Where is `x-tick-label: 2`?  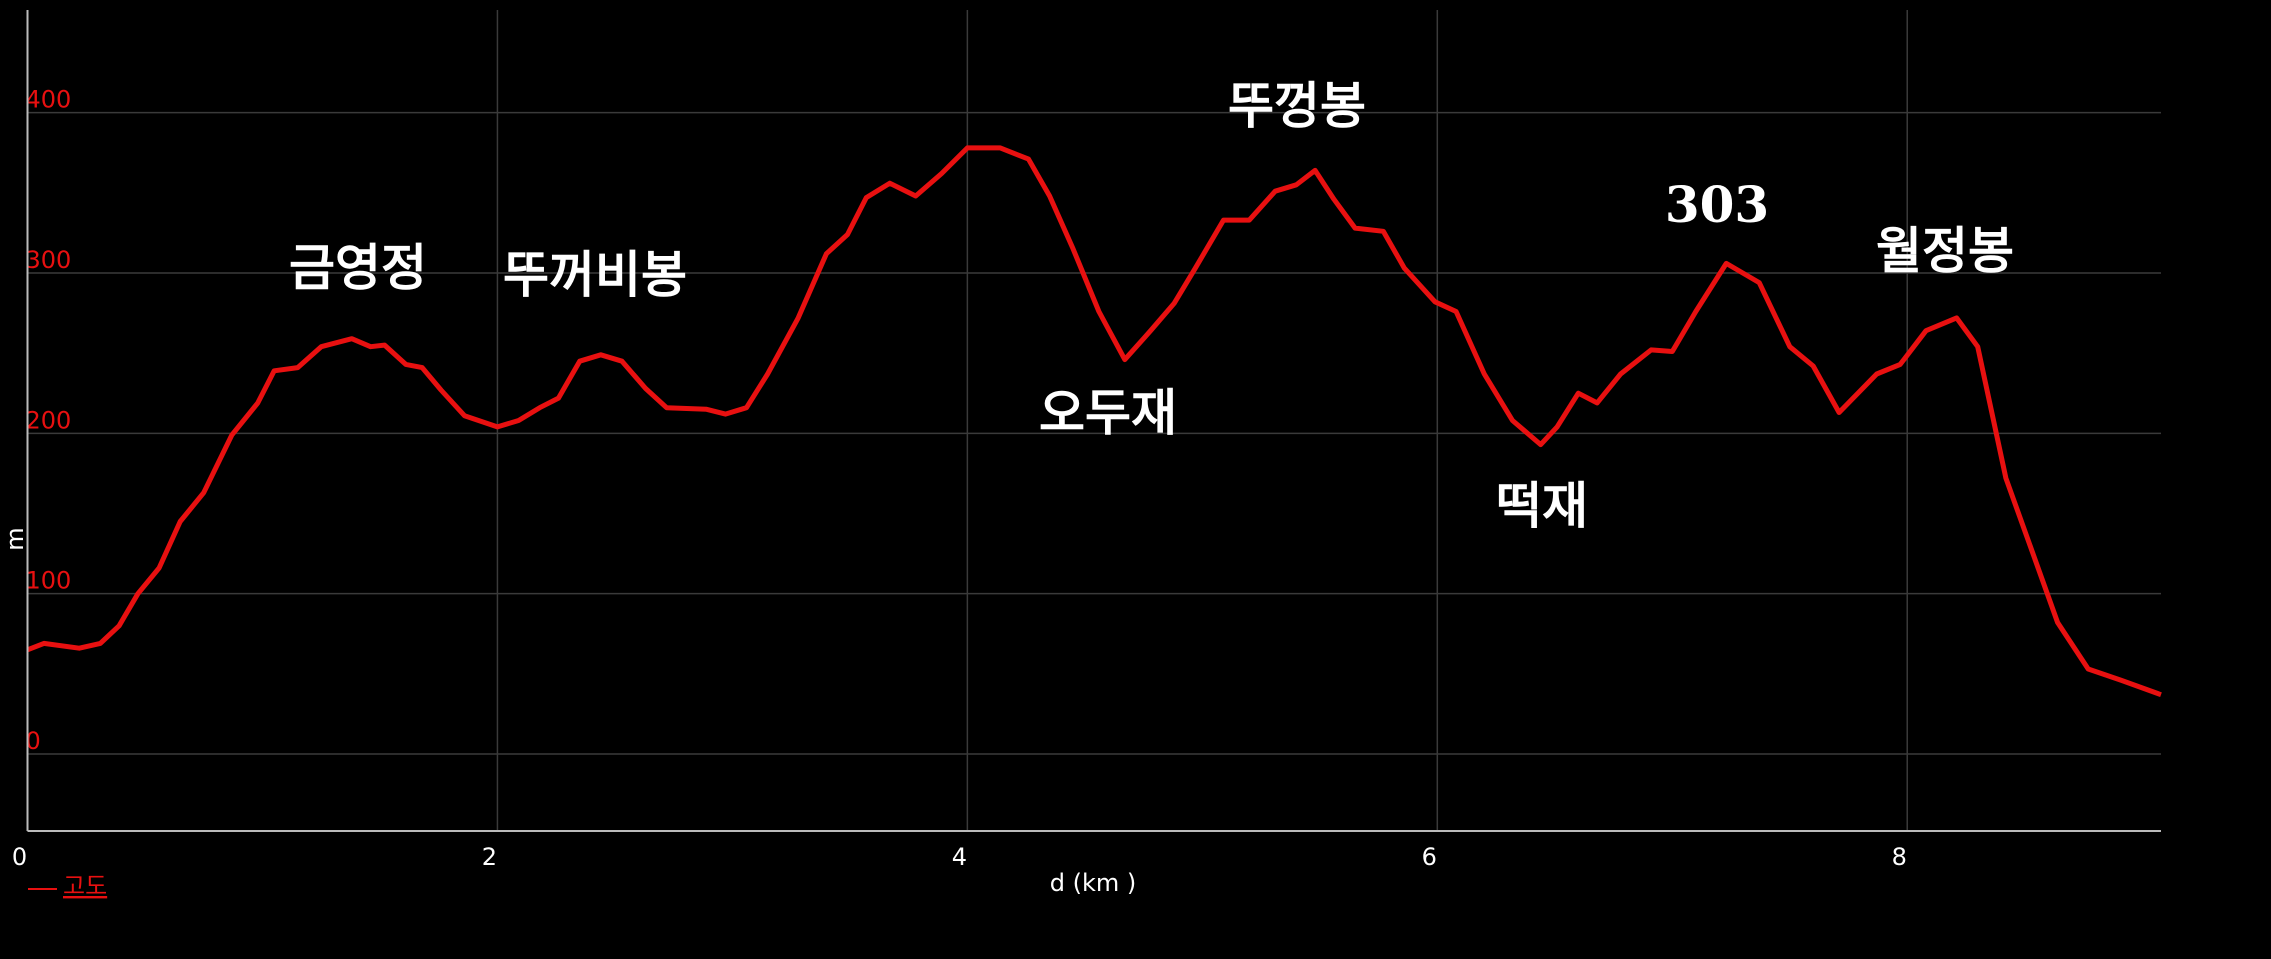
x-tick-label: 2 is located at coordinates (489, 857).